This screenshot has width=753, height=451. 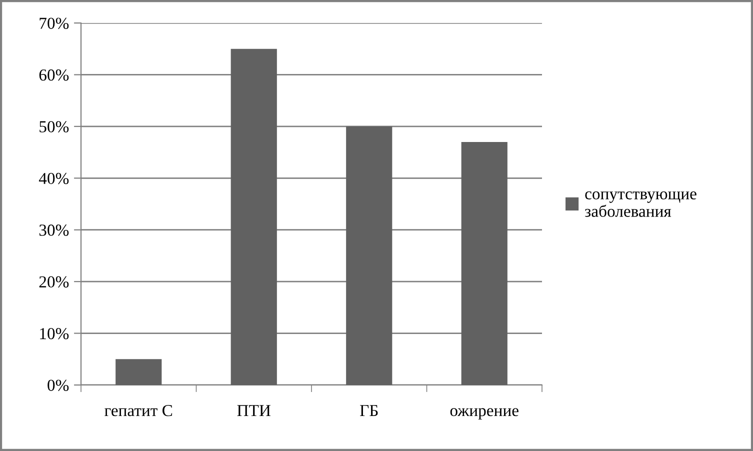 What do you see at coordinates (53, 178) in the screenshot?
I see `y-tick-label: 40%` at bounding box center [53, 178].